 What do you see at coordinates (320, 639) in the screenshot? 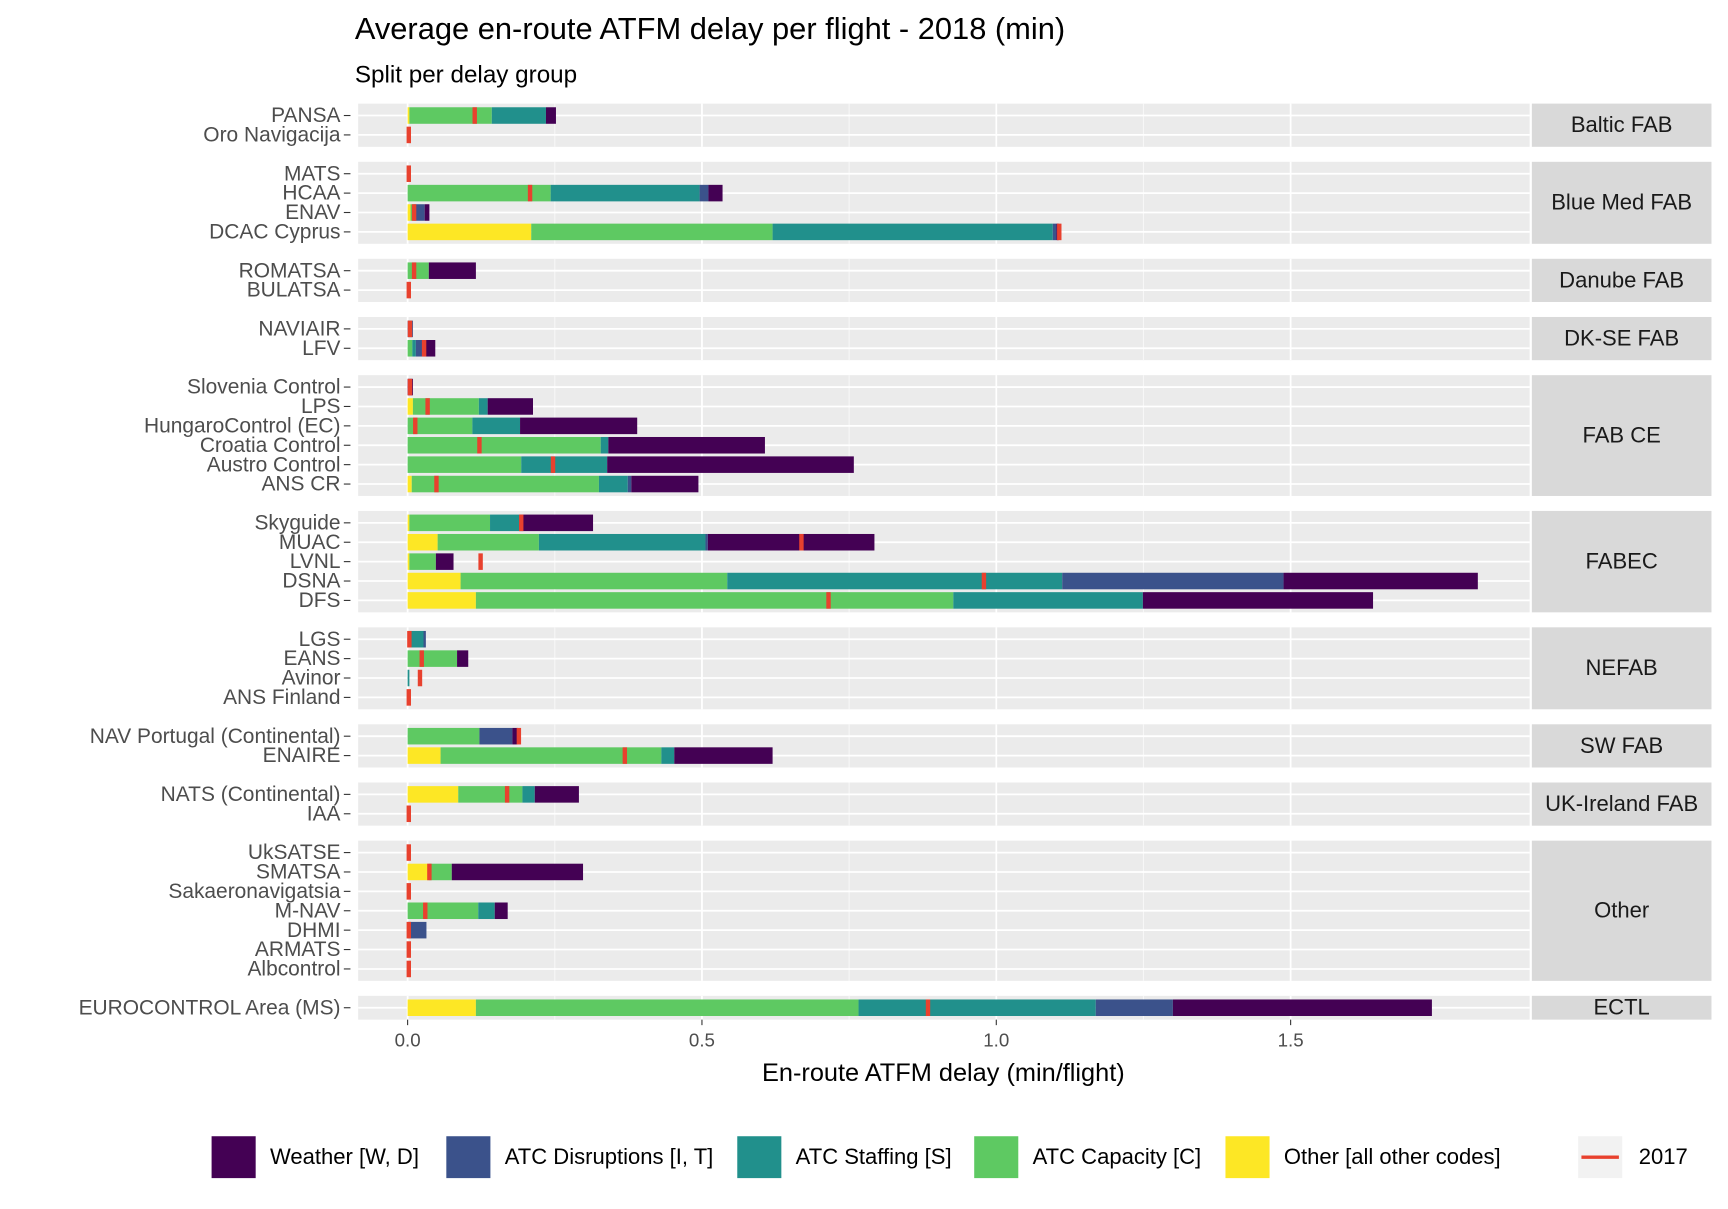
I see `y-tick-label: LGS` at bounding box center [320, 639].